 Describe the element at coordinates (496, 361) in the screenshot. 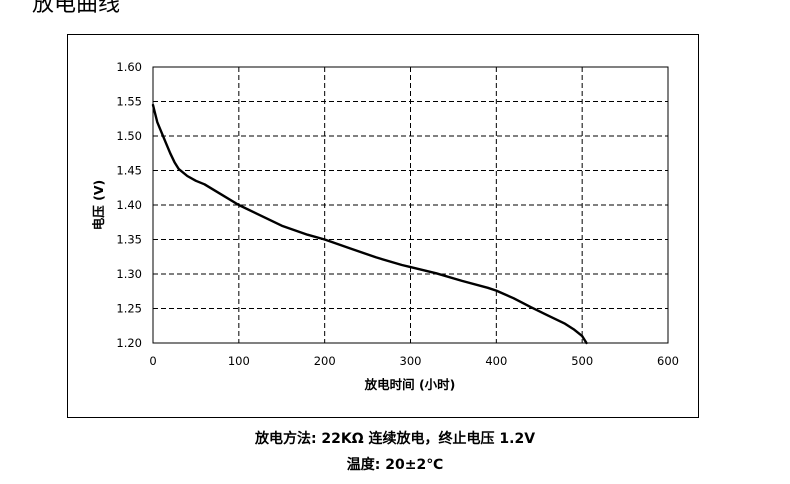

I see `x-tick-label: 400` at that location.